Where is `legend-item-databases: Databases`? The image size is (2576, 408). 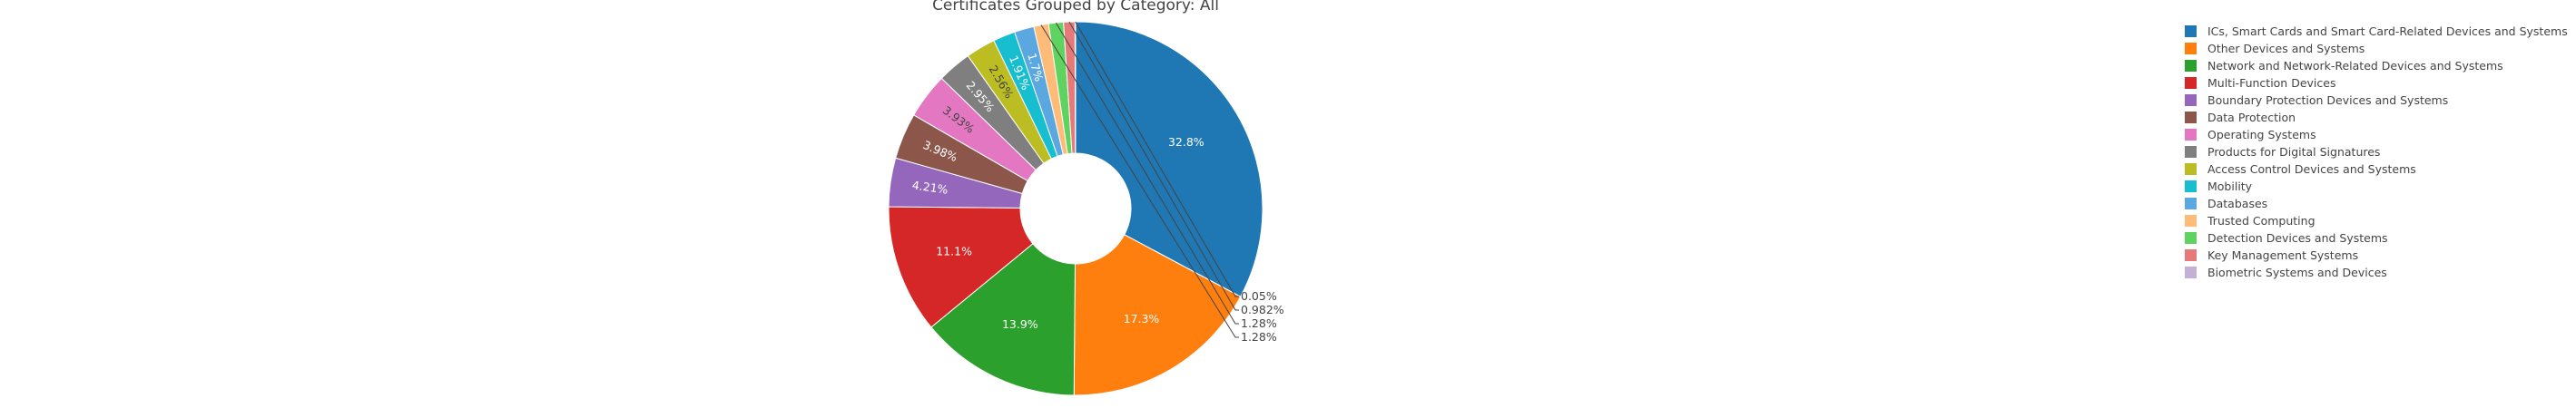
legend-item-databases: Databases is located at coordinates (2226, 203).